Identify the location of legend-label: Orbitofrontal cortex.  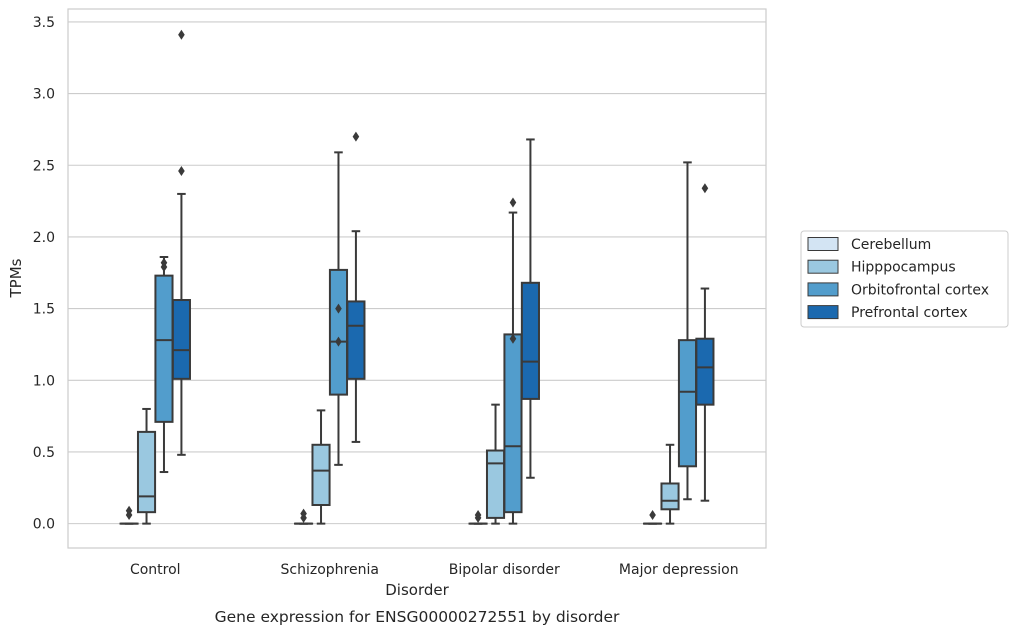
(920, 290).